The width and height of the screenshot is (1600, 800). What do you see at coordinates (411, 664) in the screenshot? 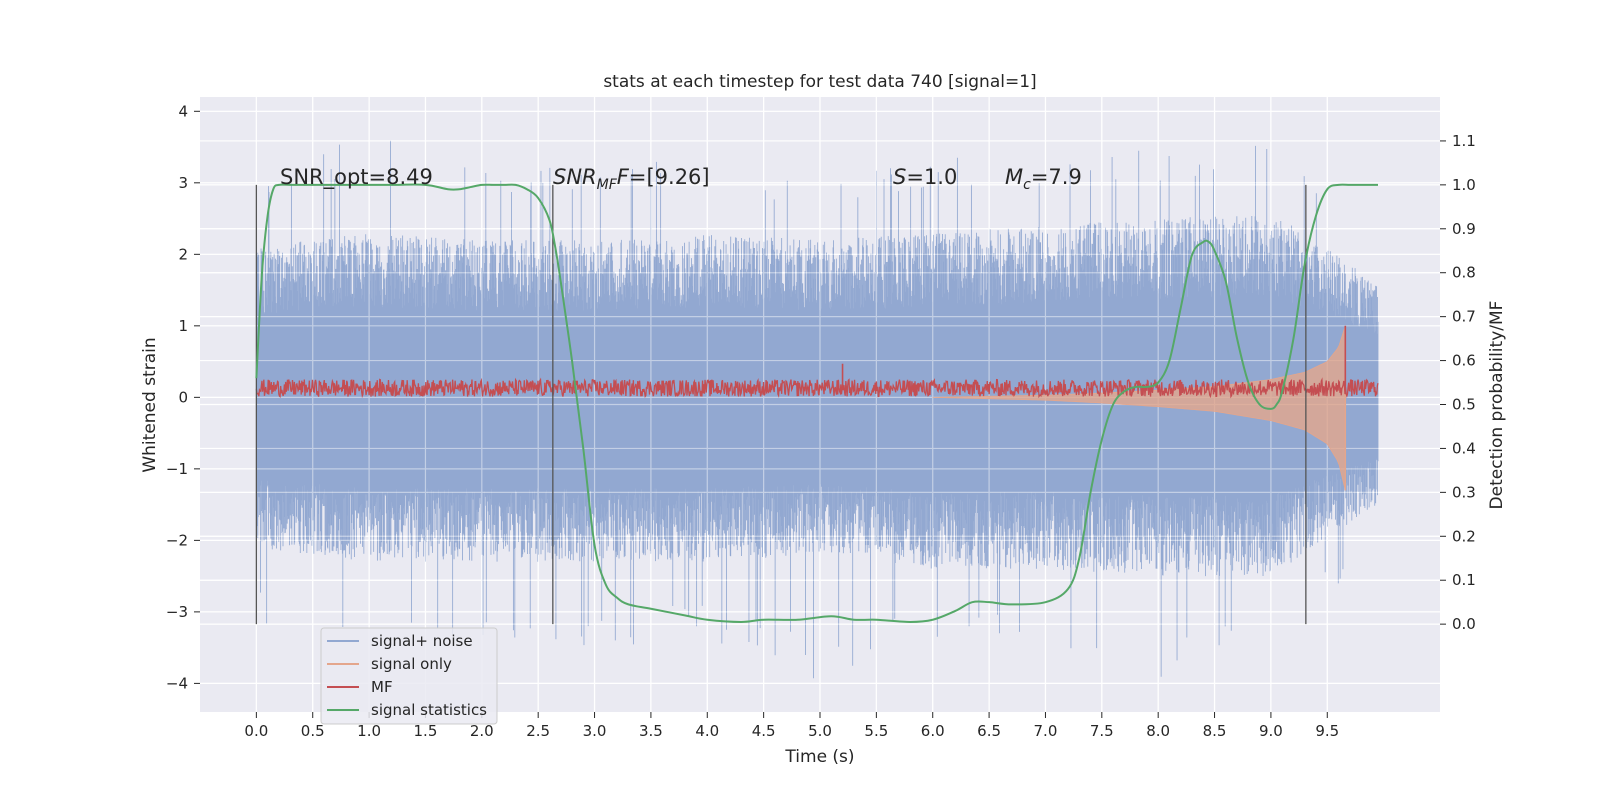
I see `legend-label-signal-only: signal only` at bounding box center [411, 664].